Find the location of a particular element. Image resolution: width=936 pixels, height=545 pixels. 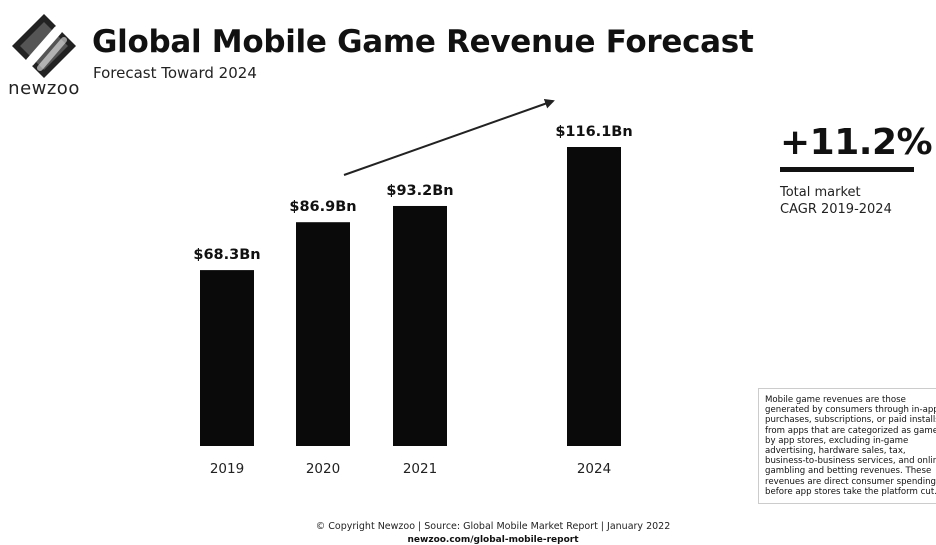

x-tick-label-2020: 2020 is located at coordinates (323, 469).